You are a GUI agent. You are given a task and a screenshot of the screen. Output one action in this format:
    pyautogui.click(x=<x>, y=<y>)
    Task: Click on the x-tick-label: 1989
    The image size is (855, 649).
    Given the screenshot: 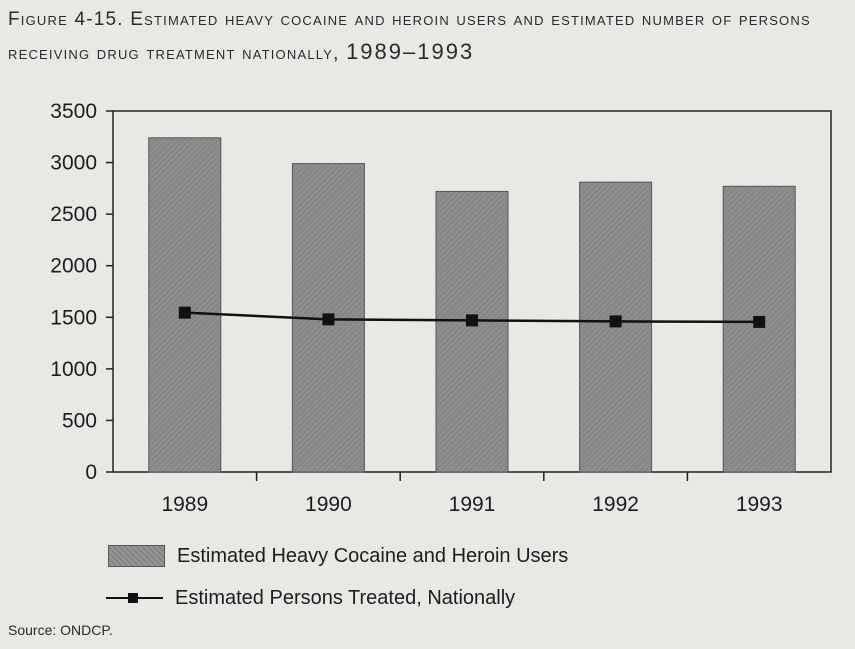 What is the action you would take?
    pyautogui.click(x=184, y=504)
    